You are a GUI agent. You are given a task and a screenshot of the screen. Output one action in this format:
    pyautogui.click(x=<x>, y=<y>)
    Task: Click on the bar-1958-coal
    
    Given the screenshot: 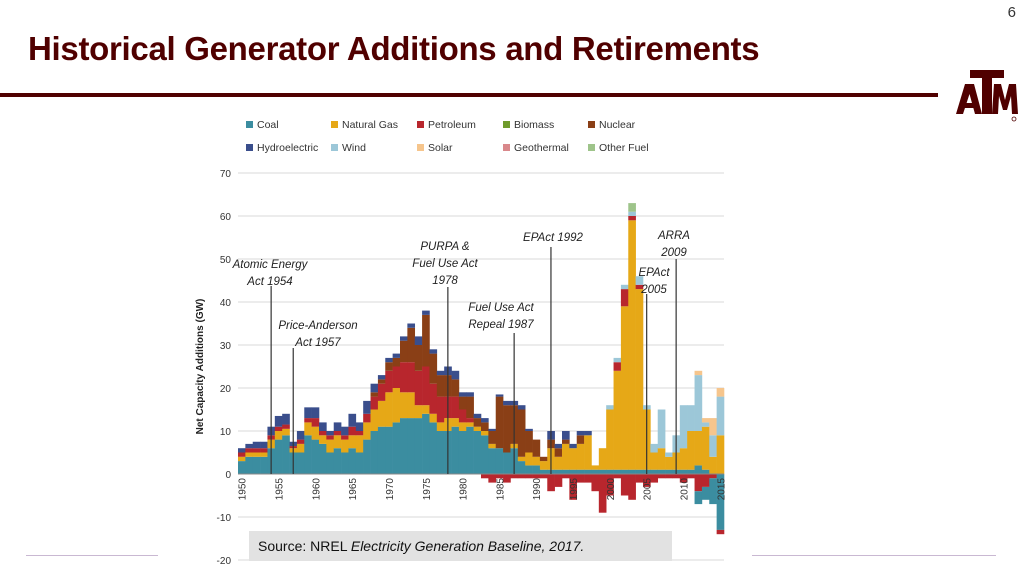 What is the action you would take?
    pyautogui.click(x=300, y=463)
    